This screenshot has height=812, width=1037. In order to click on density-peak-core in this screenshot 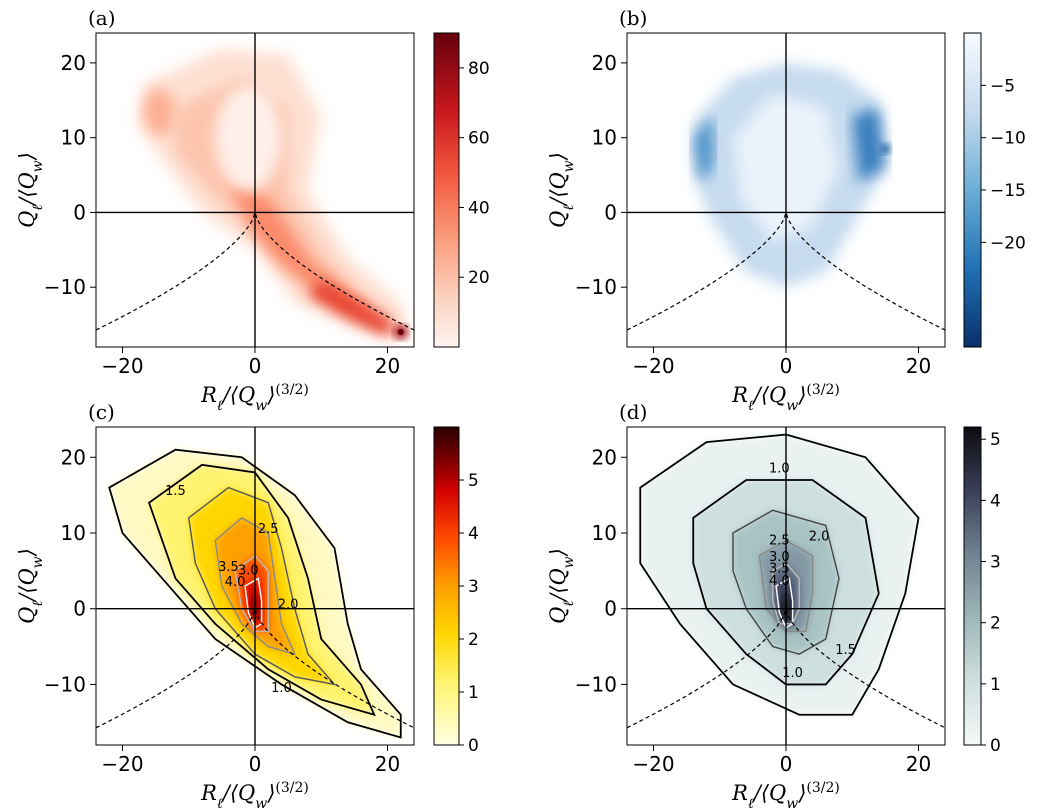, I will do `click(400, 332)`.